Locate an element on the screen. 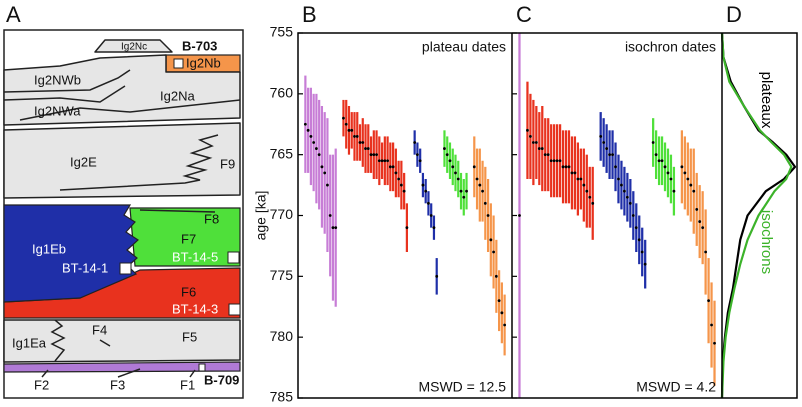 The height and width of the screenshot is (407, 802). curve-label: plateaux is located at coordinates (766, 100).